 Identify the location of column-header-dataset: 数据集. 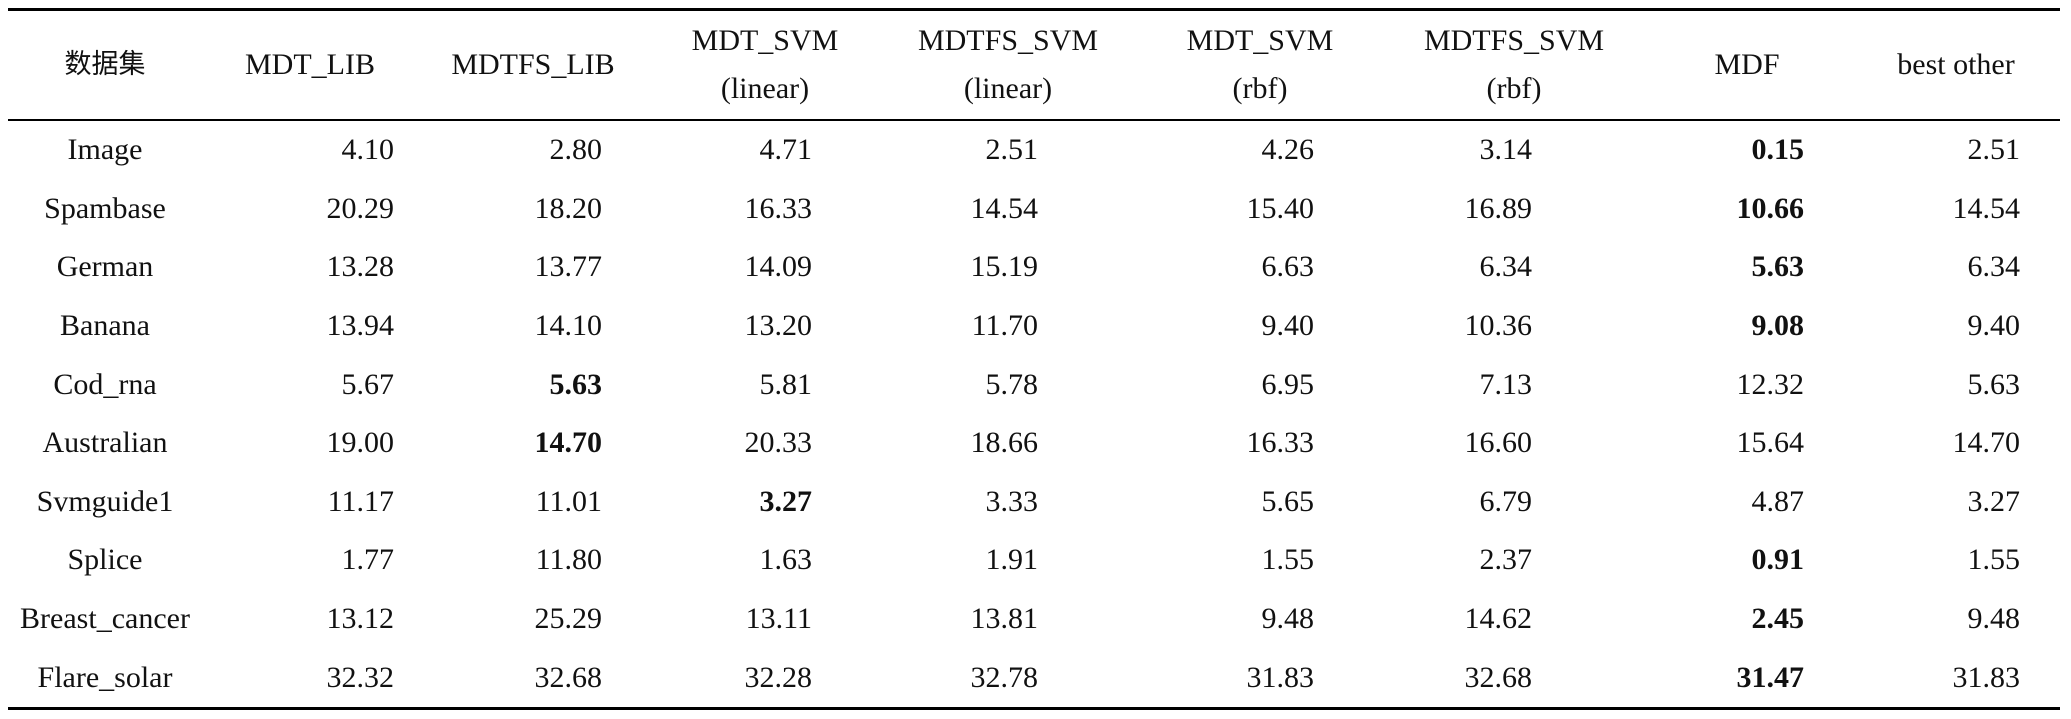
(105, 64).